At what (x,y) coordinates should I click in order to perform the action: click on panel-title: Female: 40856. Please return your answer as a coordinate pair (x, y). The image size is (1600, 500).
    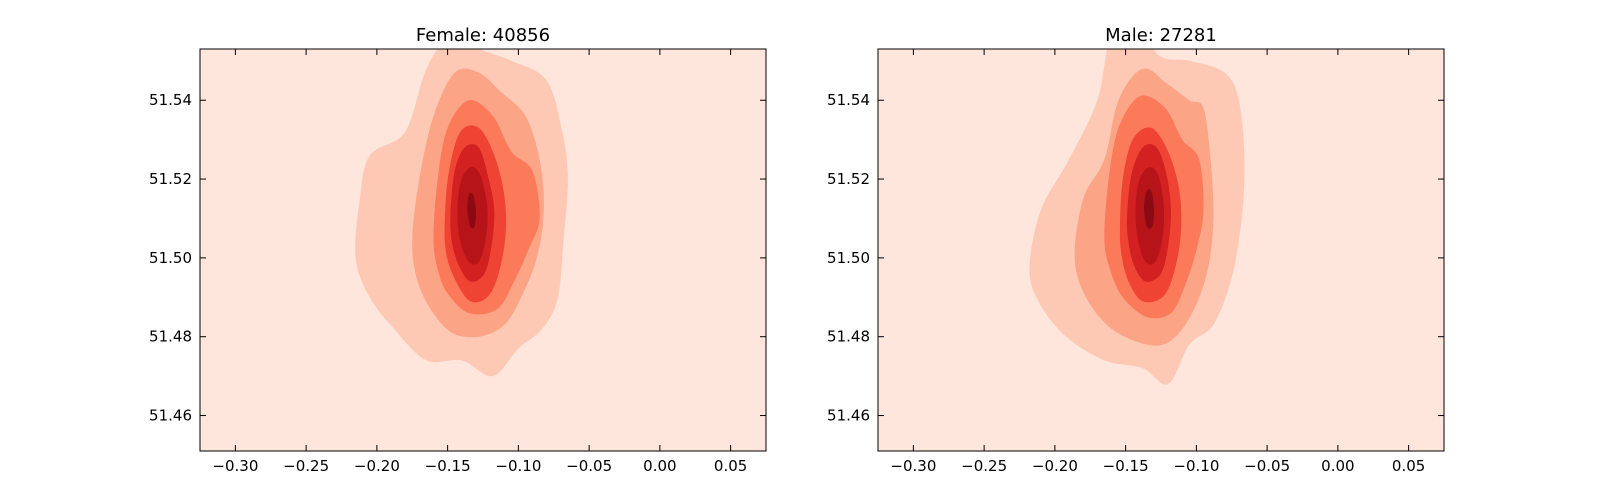
    Looking at the image, I should click on (483, 35).